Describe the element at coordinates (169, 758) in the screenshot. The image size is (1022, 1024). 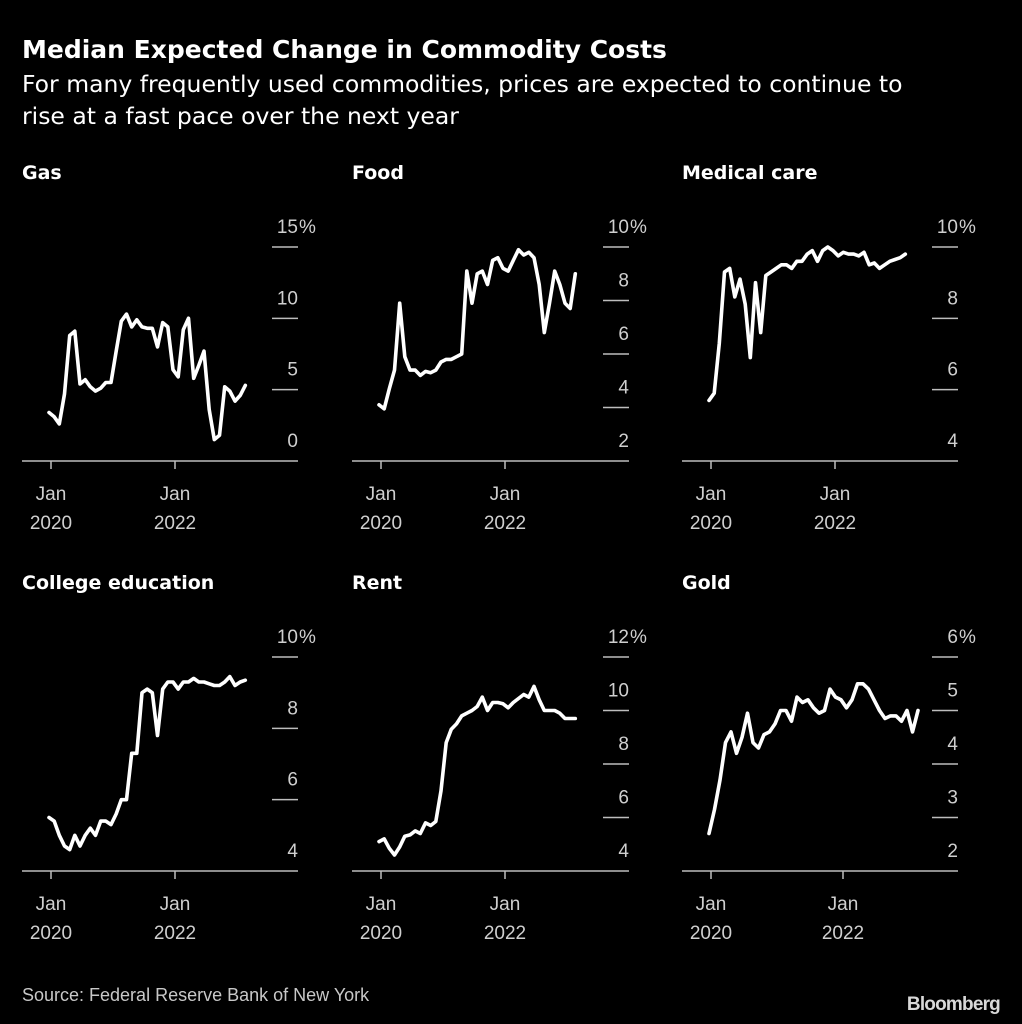
I see `panel-college-education: College education 4 6 8 10 % Jan 2020 Jan 2022` at that location.